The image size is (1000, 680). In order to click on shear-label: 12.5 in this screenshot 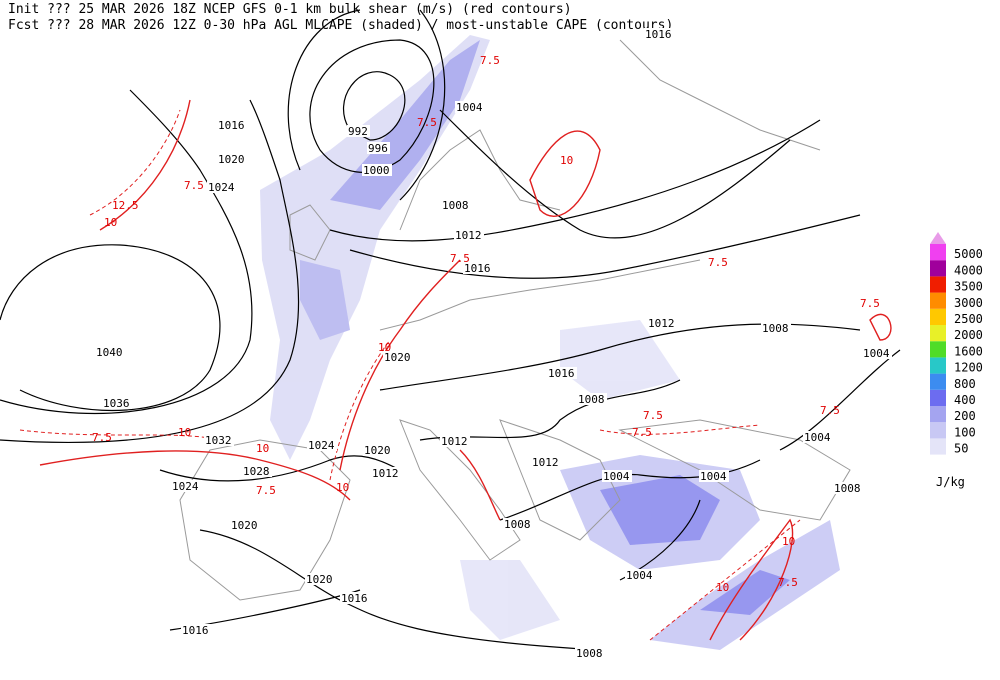, I will do `click(125, 205)`.